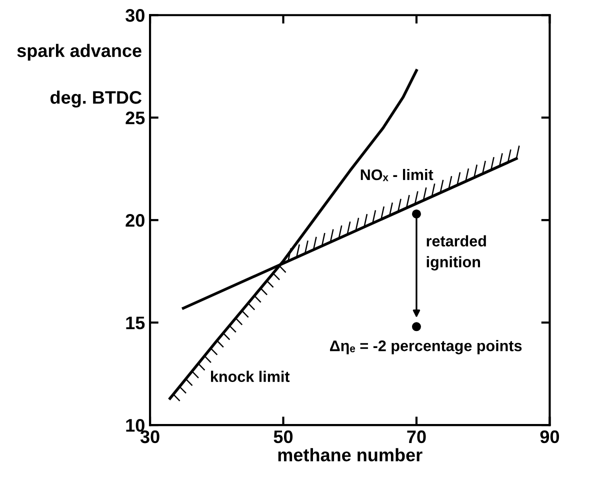 The image size is (593, 488). Describe the element at coordinates (135, 425) in the screenshot. I see `y-tick-label: 10` at that location.